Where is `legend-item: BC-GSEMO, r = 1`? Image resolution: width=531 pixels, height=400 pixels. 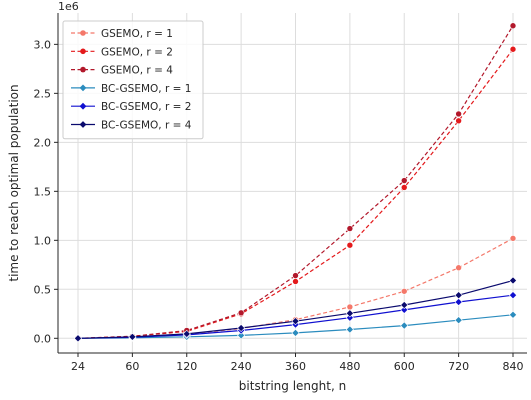
legend-item: BC-GSEMO, r = 1 is located at coordinates (131, 89).